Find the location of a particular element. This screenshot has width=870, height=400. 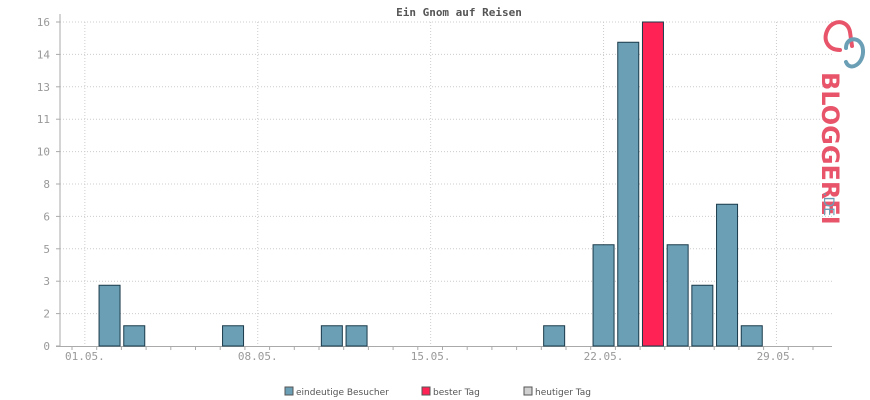

bloggerei-watermark: BLOGGEREI .DE is located at coordinates (840, 122).